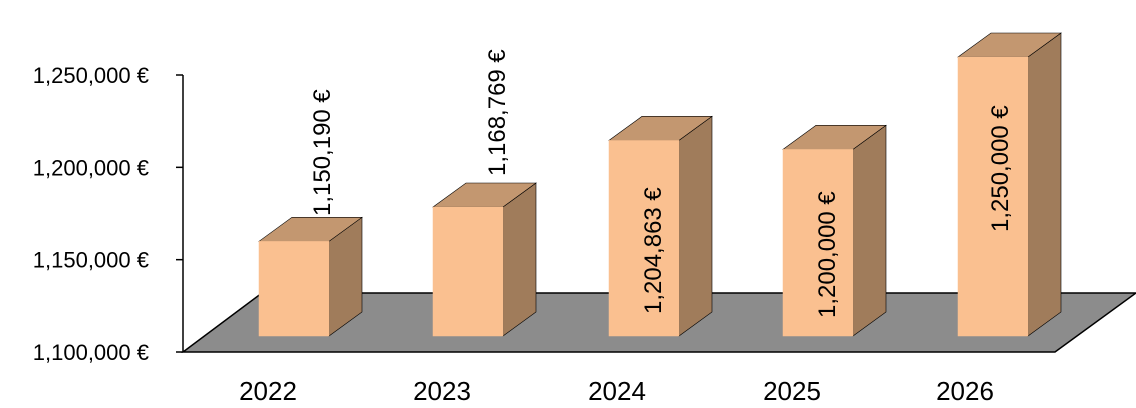 The image size is (1136, 408). I want to click on y-tick-label: 1,250,000 €, so click(91, 75).